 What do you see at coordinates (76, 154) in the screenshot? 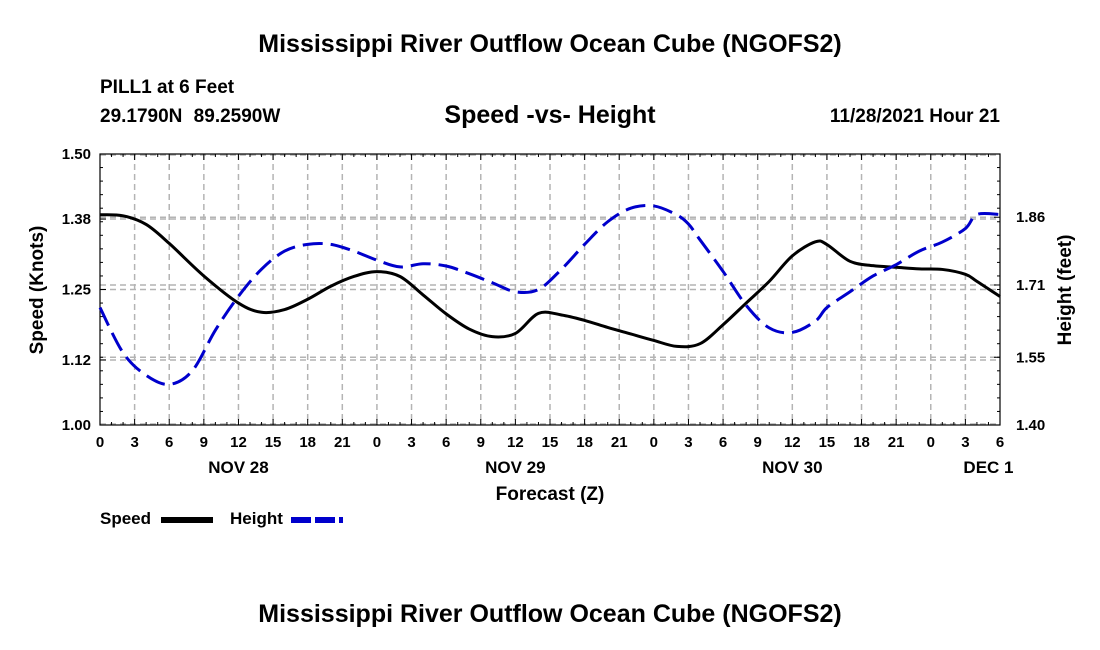
I see `y-tick-label: 1.50` at bounding box center [76, 154].